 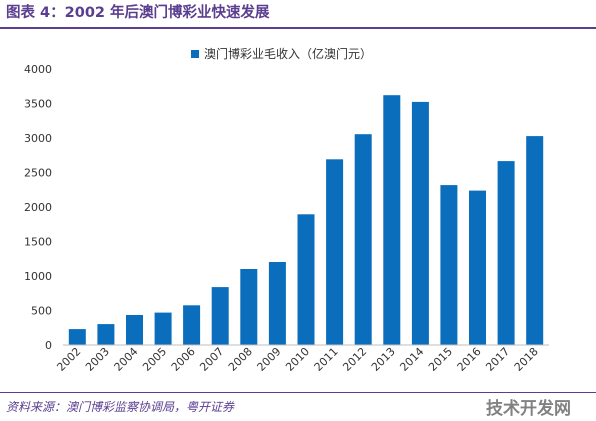 I want to click on y-tick-label: 1500, so click(x=38, y=242).